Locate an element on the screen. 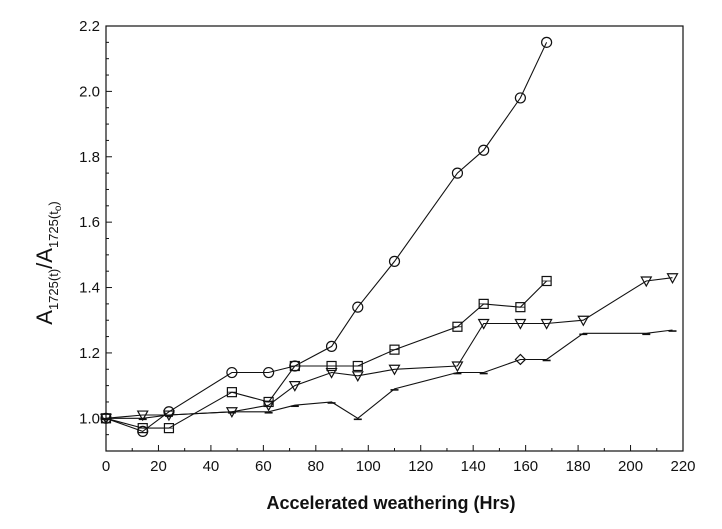 Image resolution: width=722 pixels, height=529 pixels. y-tick-label: 1.4 is located at coordinates (89, 288).